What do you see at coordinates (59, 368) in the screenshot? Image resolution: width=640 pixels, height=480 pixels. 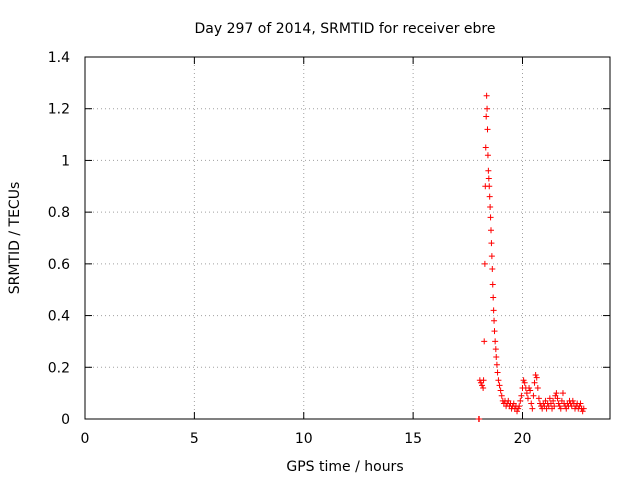 I see `y-tick-label: 0.2` at bounding box center [59, 368].